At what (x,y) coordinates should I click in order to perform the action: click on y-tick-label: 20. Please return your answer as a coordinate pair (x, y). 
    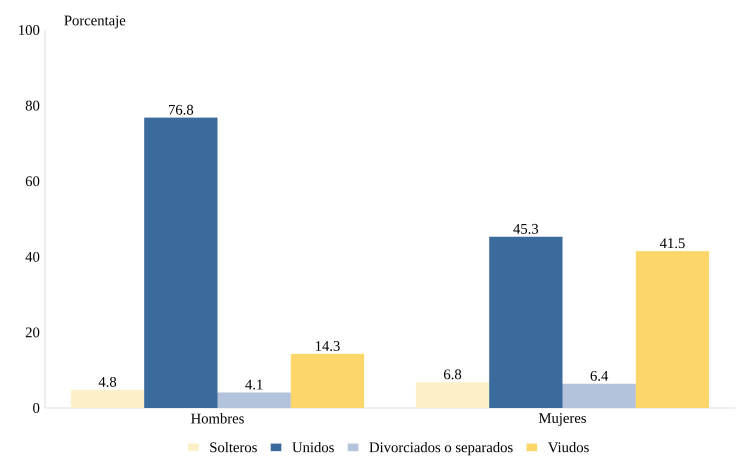
    Looking at the image, I should click on (33, 332).